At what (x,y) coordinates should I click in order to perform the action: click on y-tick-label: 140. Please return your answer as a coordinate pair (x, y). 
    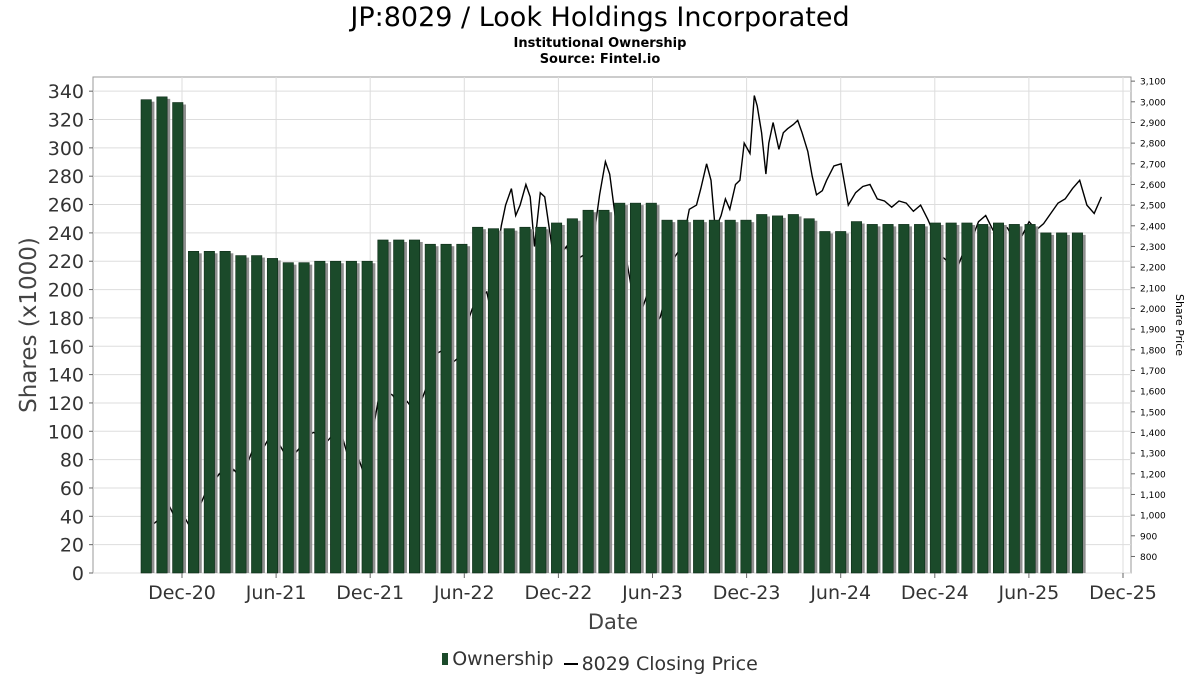
    Looking at the image, I should click on (66, 376).